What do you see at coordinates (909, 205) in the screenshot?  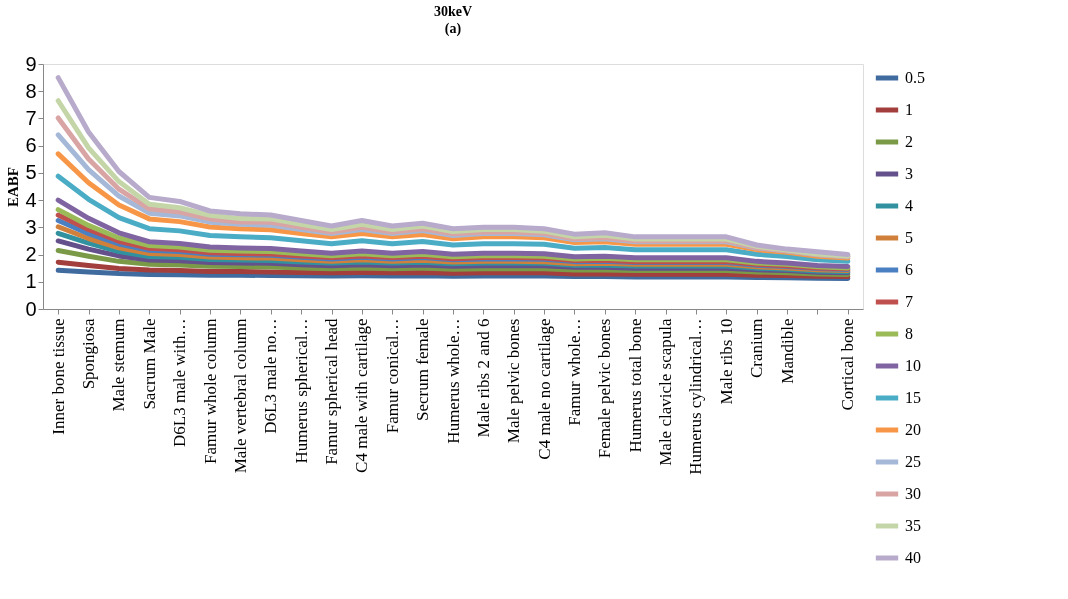 I see `legend-label: 4` at bounding box center [909, 205].